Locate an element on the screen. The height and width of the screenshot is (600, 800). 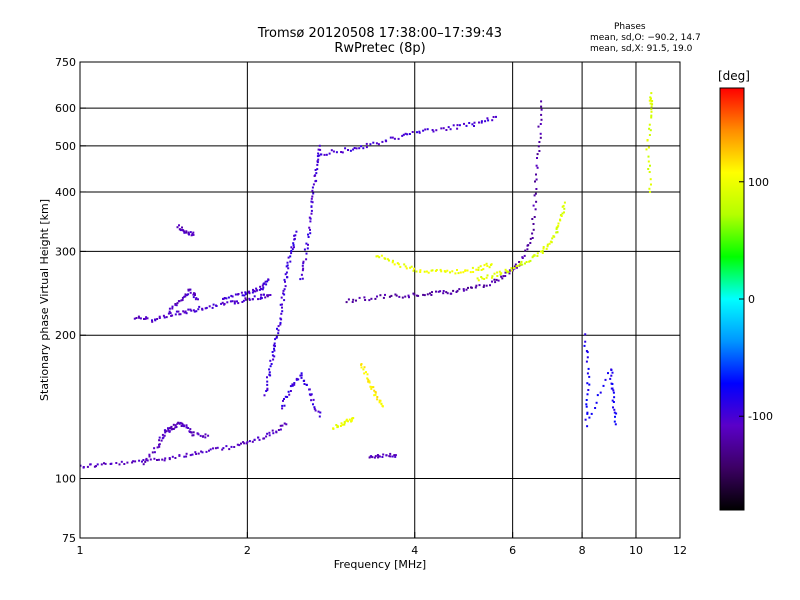
y-axis-label: Stationary phase Virtual Height [km] is located at coordinates (44, 300).